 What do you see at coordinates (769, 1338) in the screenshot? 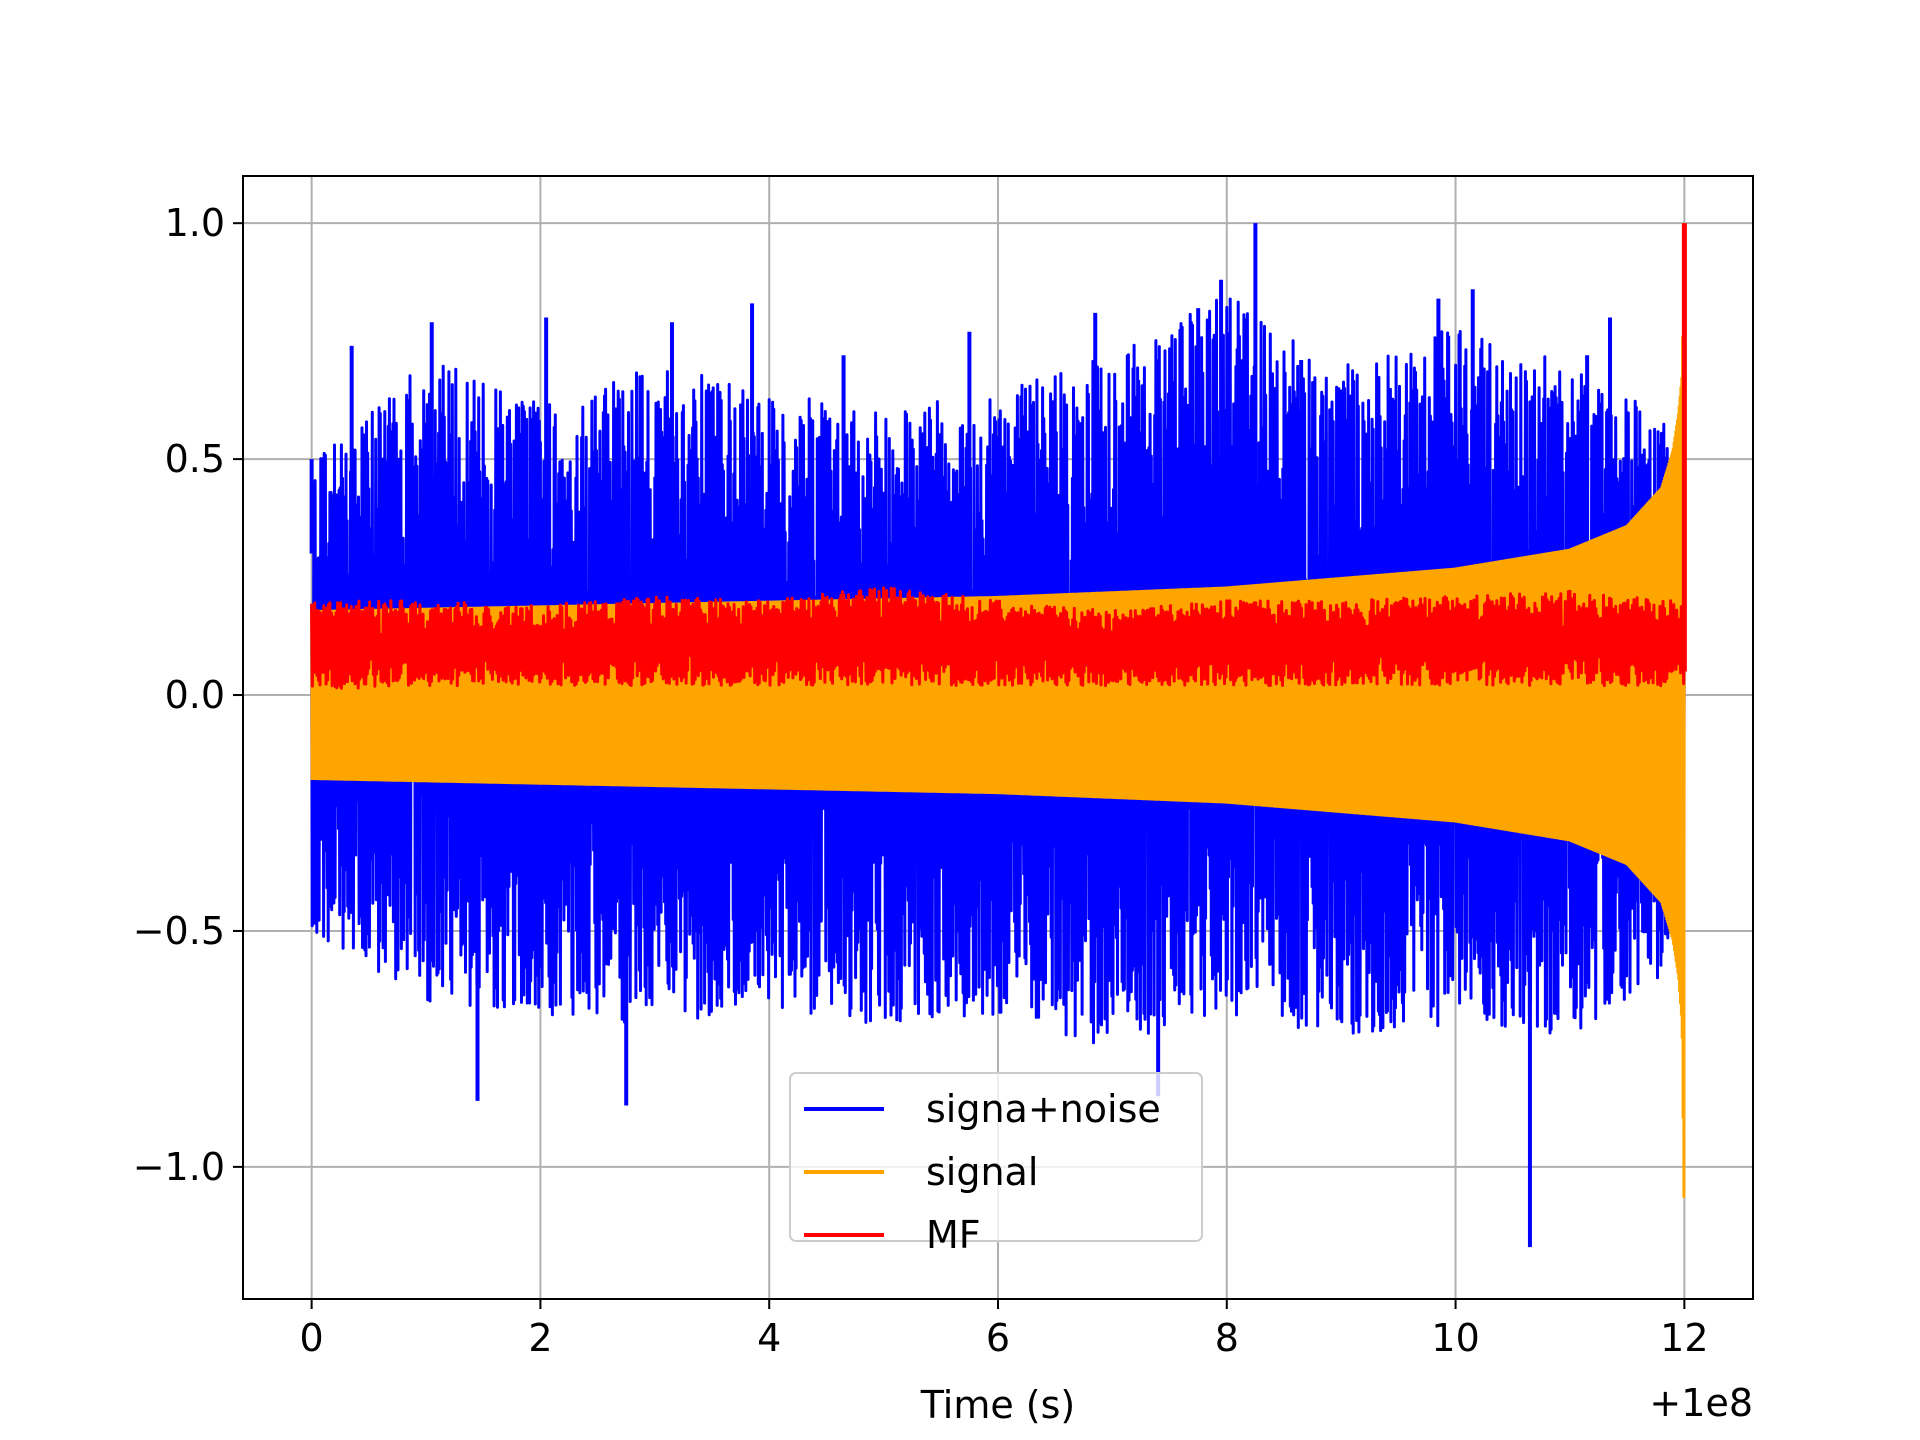
I see `x-tick-label: 4` at bounding box center [769, 1338].